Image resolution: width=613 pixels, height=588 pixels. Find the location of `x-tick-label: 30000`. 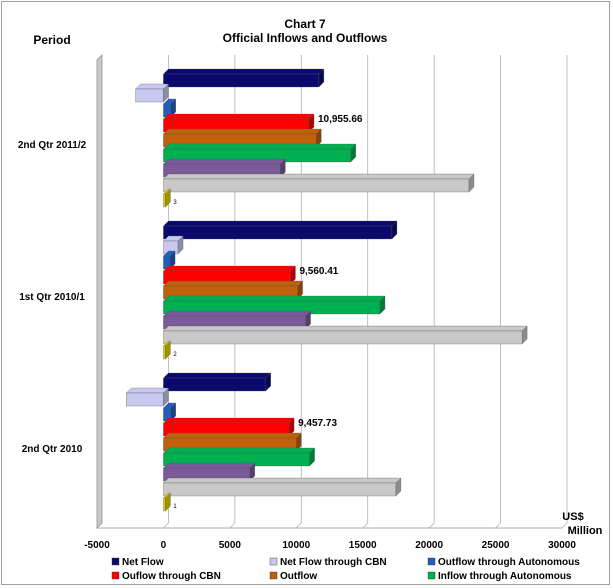

x-tick-label: 30000 is located at coordinates (562, 545).